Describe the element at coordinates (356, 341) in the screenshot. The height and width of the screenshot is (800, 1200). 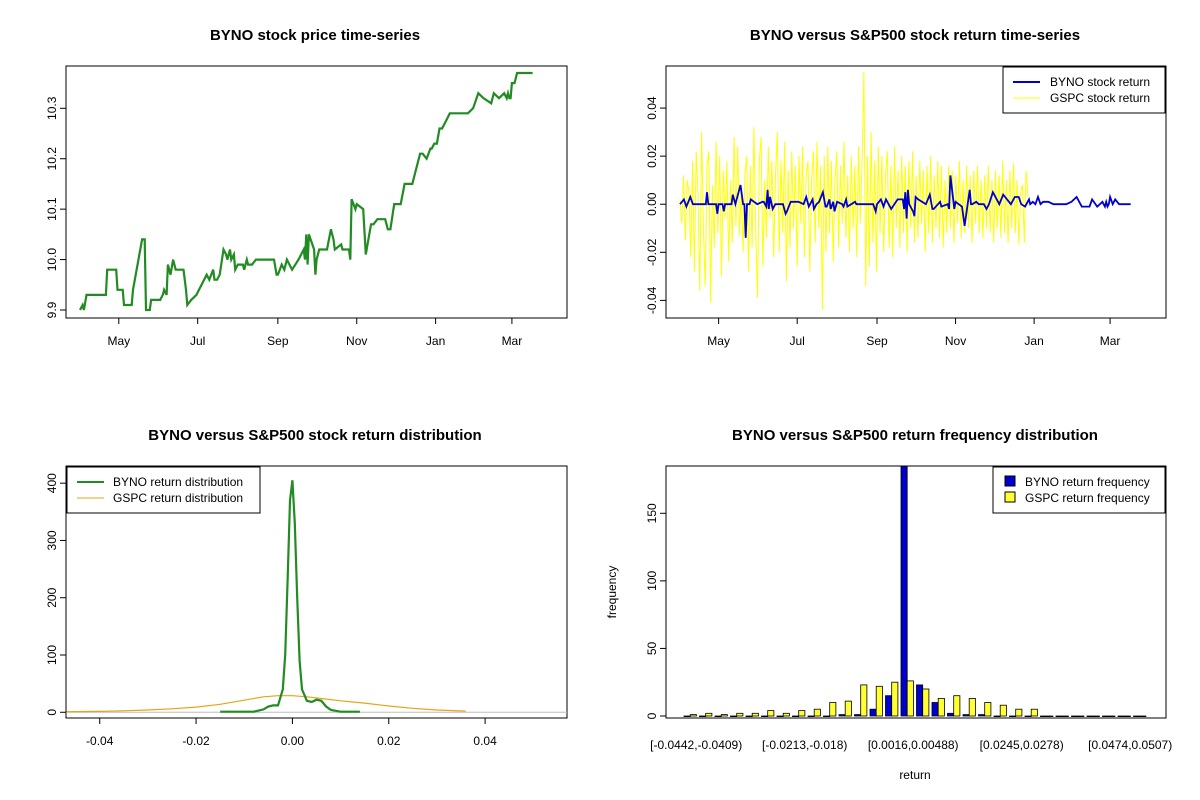
I see `price-x-tick-label: Nov` at that location.